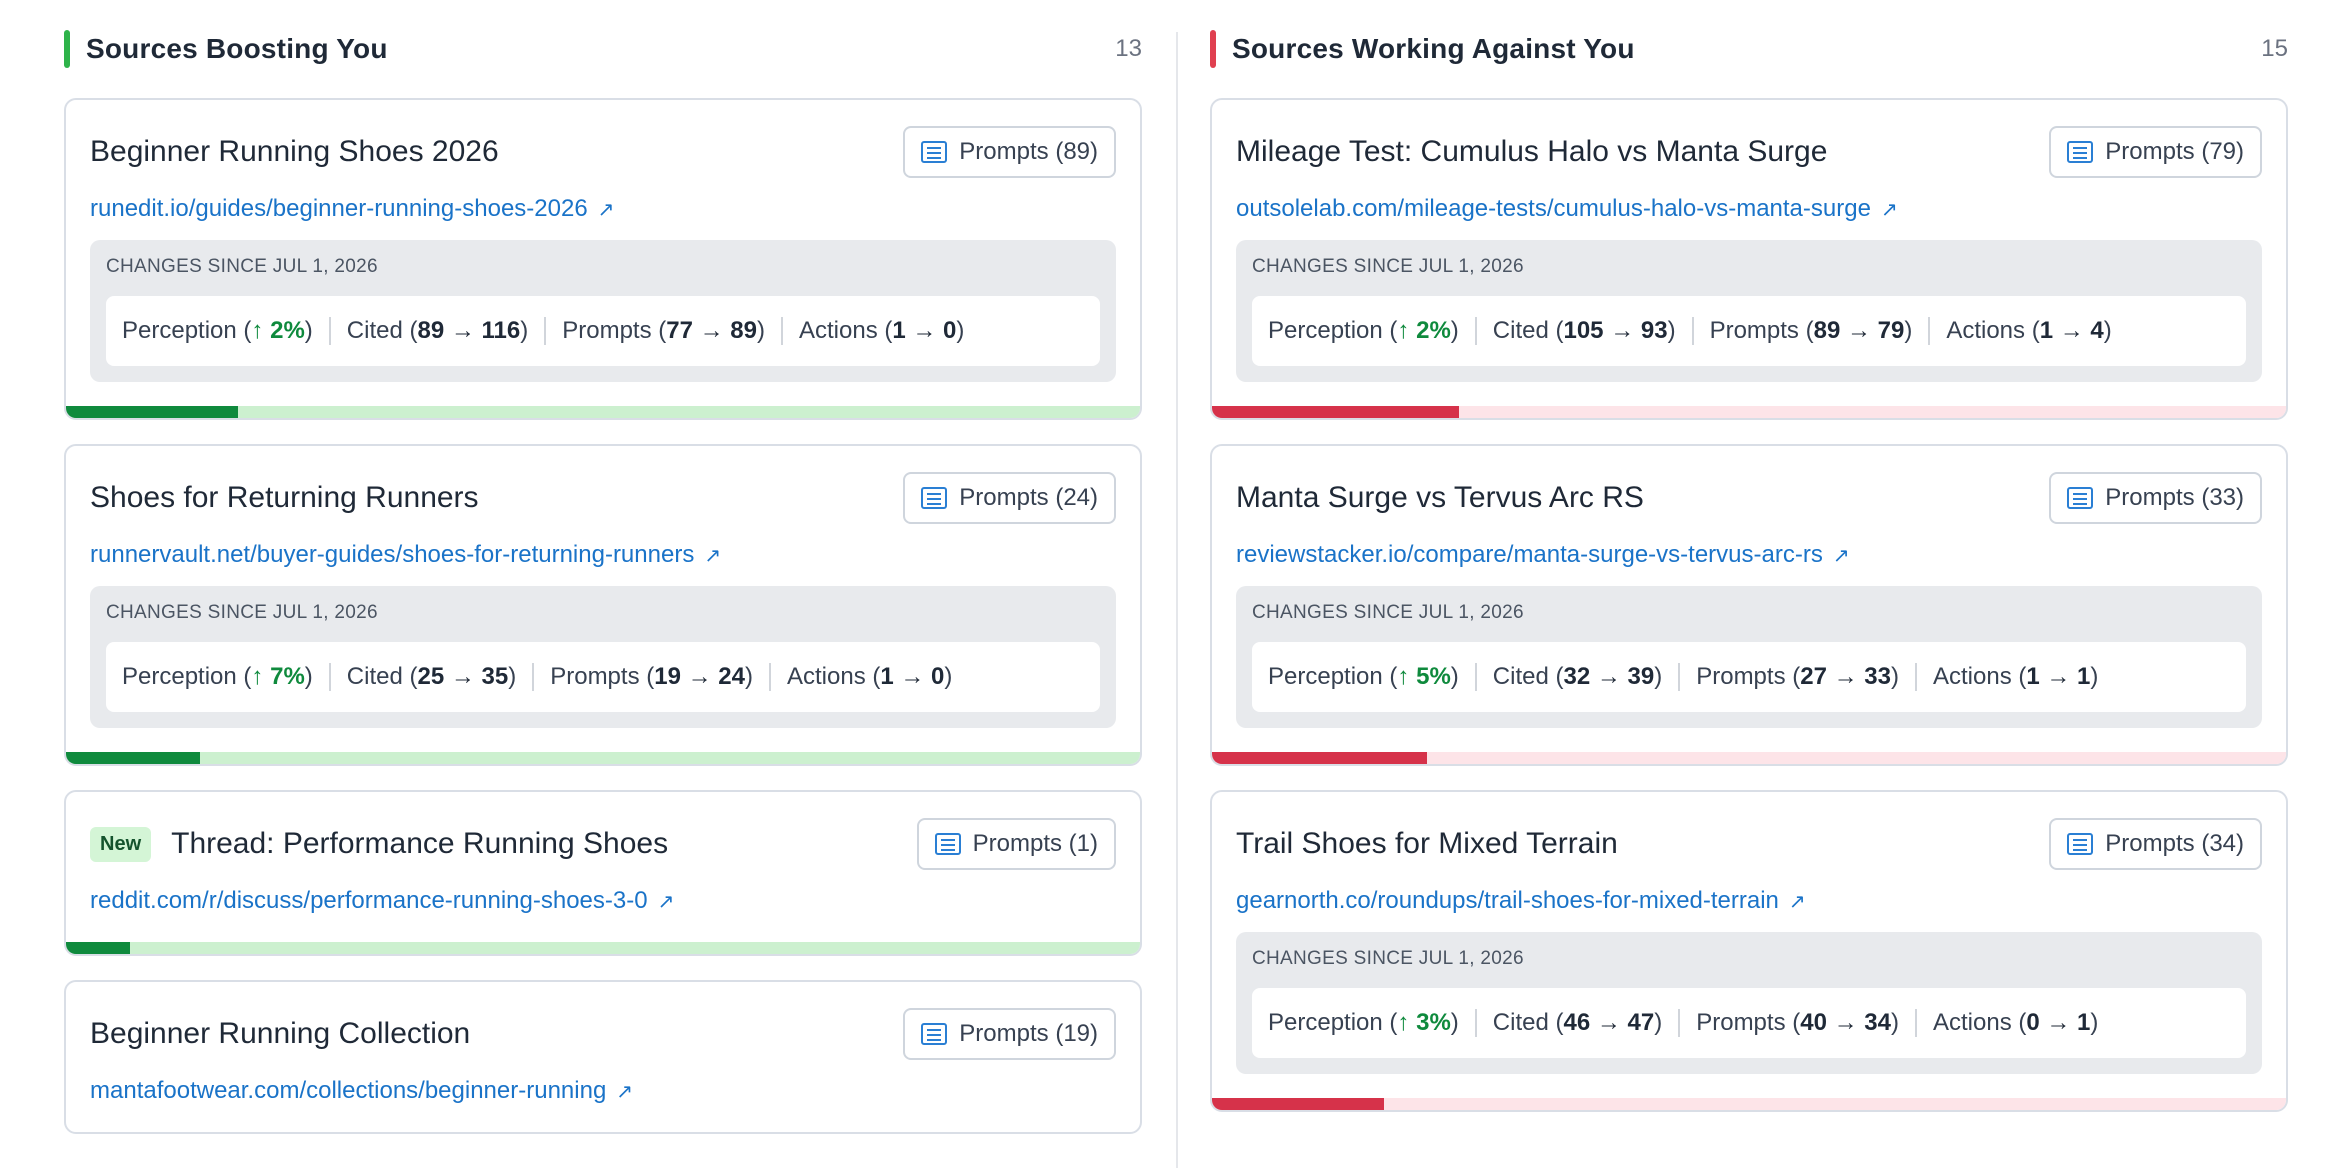 This screenshot has width=2348, height=1168. I want to click on metric-value: 105 → 93, so click(1615, 330).